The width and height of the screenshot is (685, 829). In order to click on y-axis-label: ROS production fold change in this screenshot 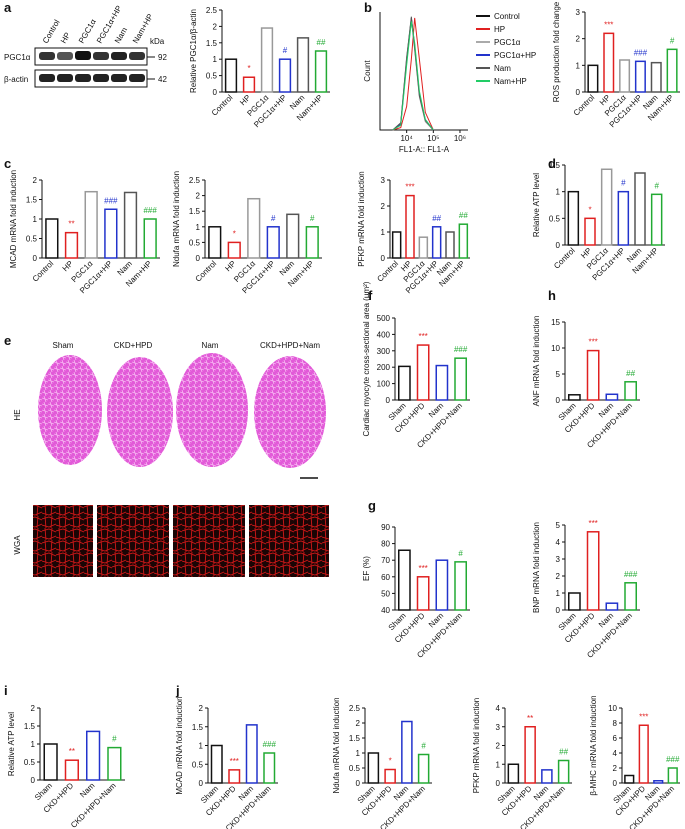, I will do `click(556, 51)`.